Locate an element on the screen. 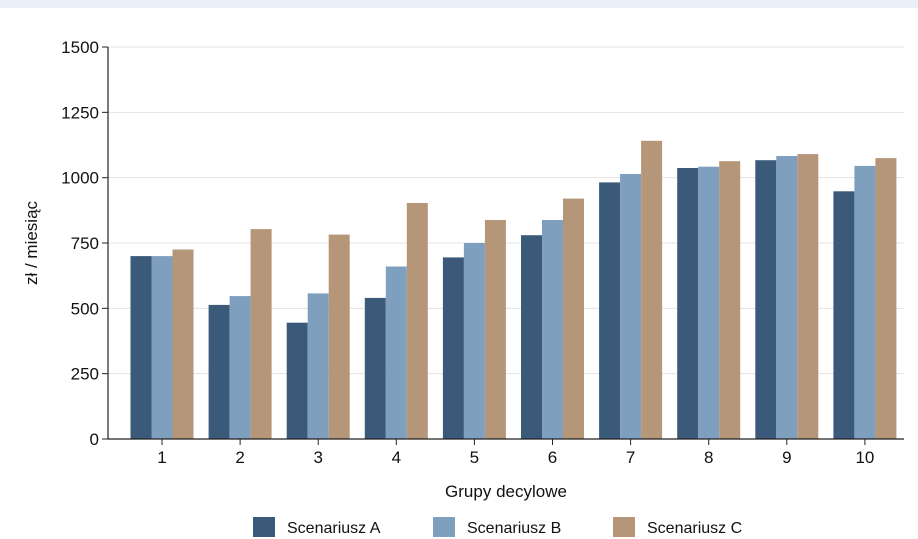 This screenshot has width=918, height=539. x-tick-label: 9 is located at coordinates (786, 457).